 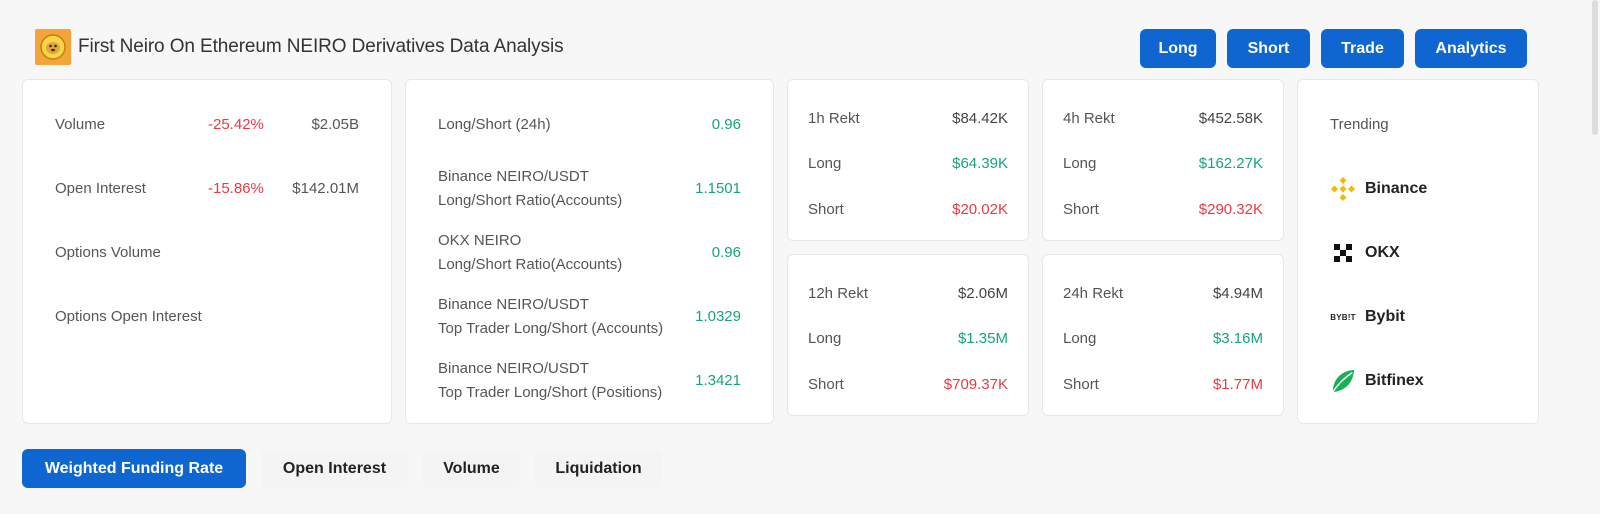 I want to click on volume-label: Volume, so click(x=80, y=124).